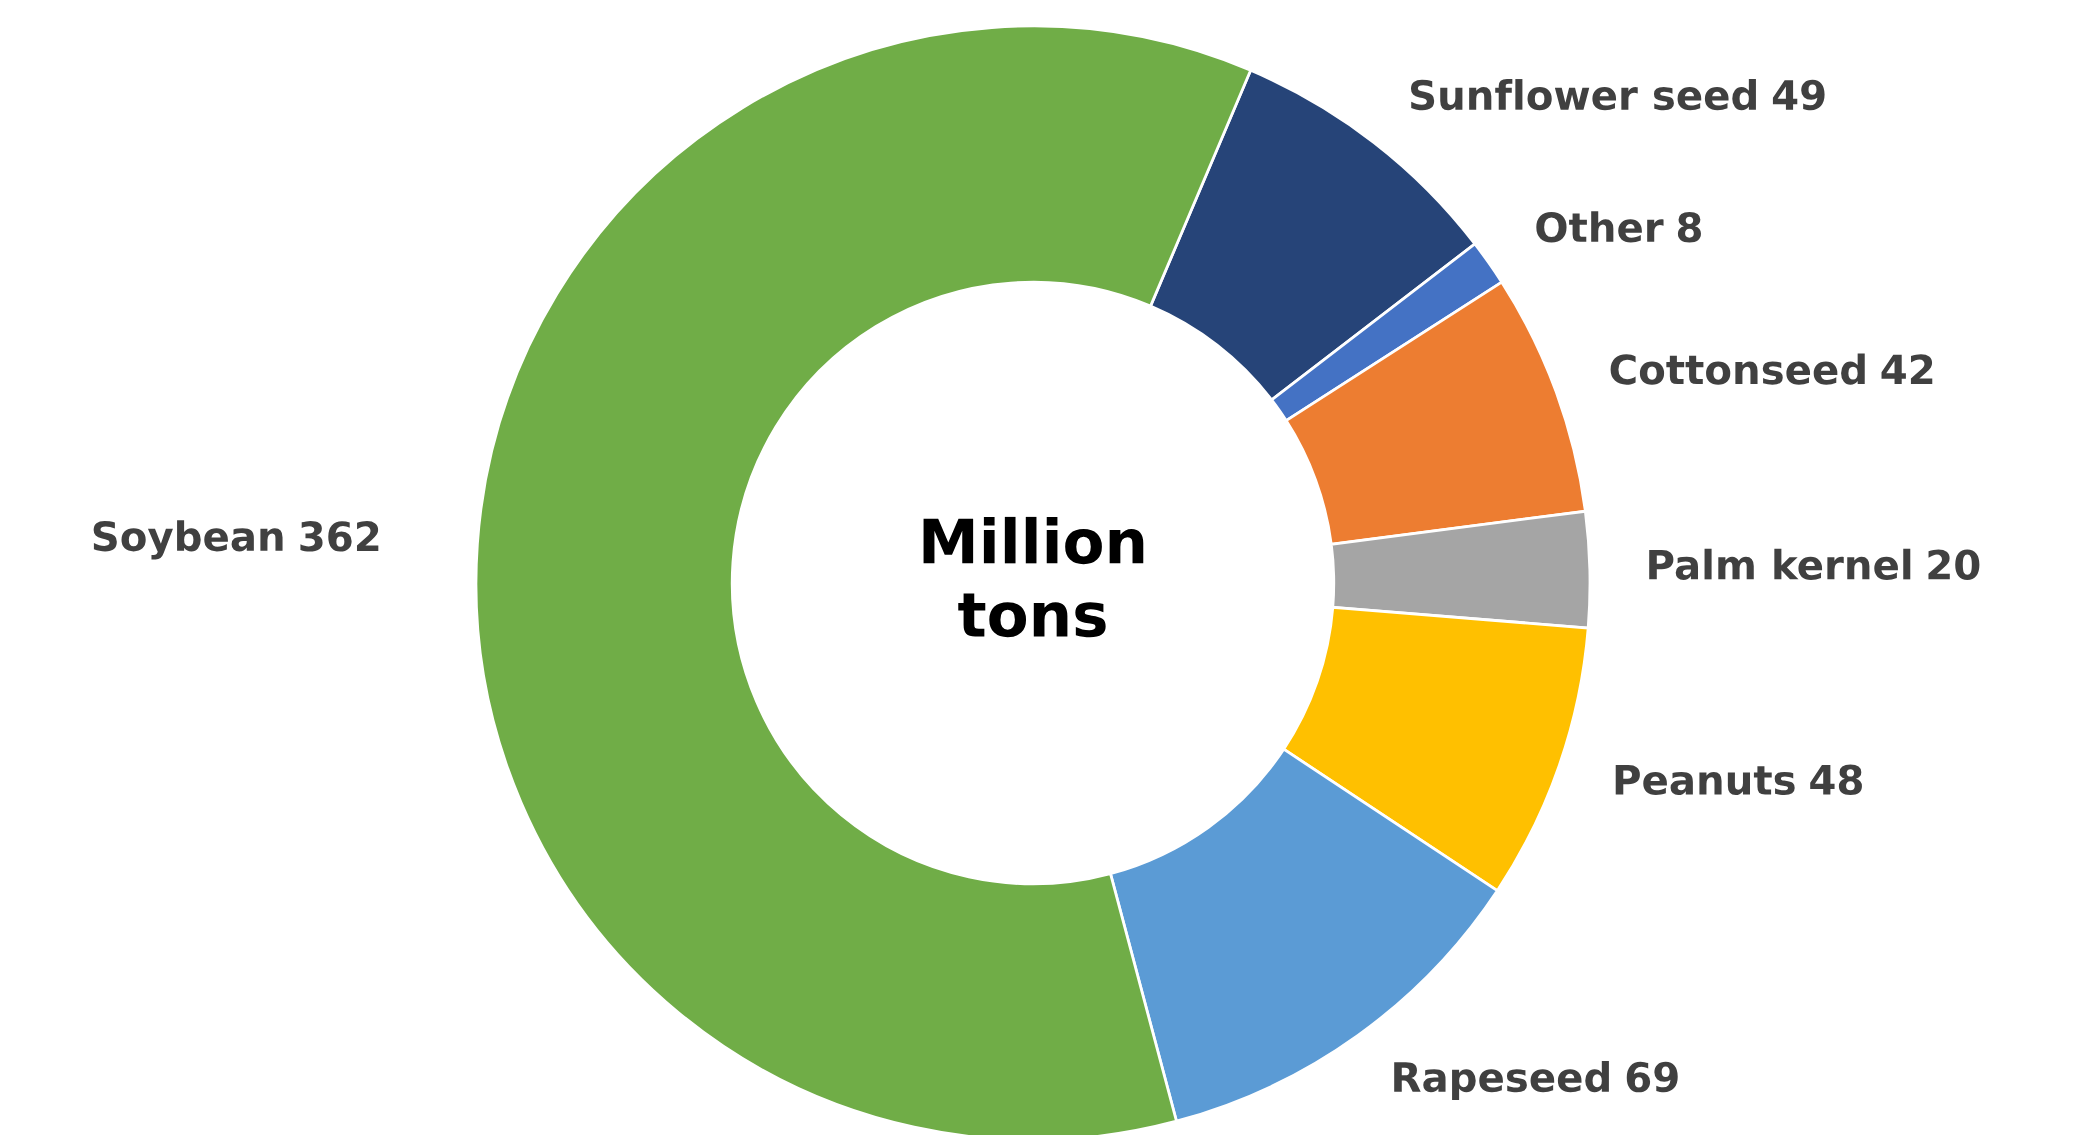  What do you see at coordinates (1689, 227) in the screenshot?
I see `data-label: 8` at bounding box center [1689, 227].